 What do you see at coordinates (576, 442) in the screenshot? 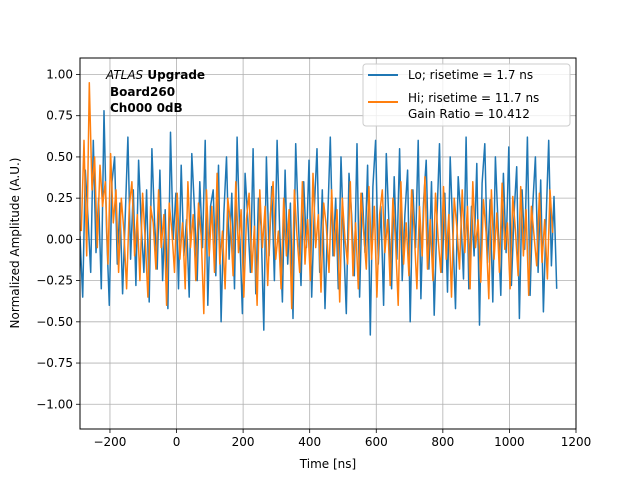
I see `x-tick-label: 1200` at bounding box center [576, 442].